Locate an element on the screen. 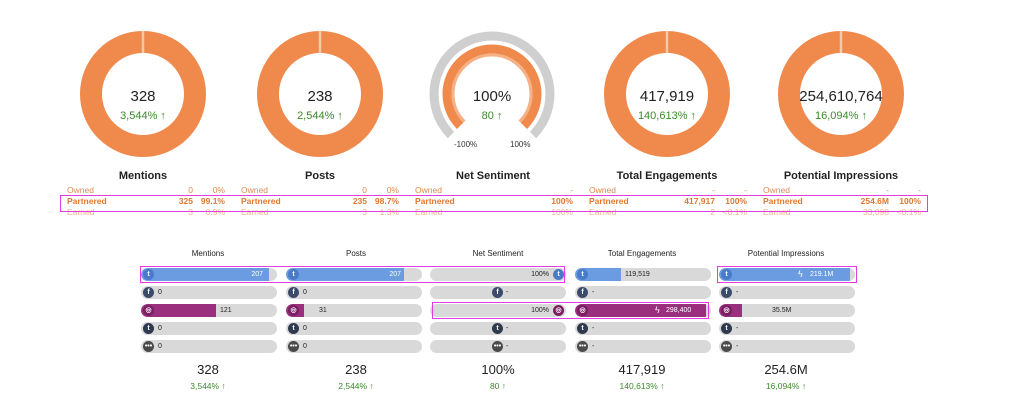 The height and width of the screenshot is (413, 1024). row-percent: 1.3% is located at coordinates (389, 212).